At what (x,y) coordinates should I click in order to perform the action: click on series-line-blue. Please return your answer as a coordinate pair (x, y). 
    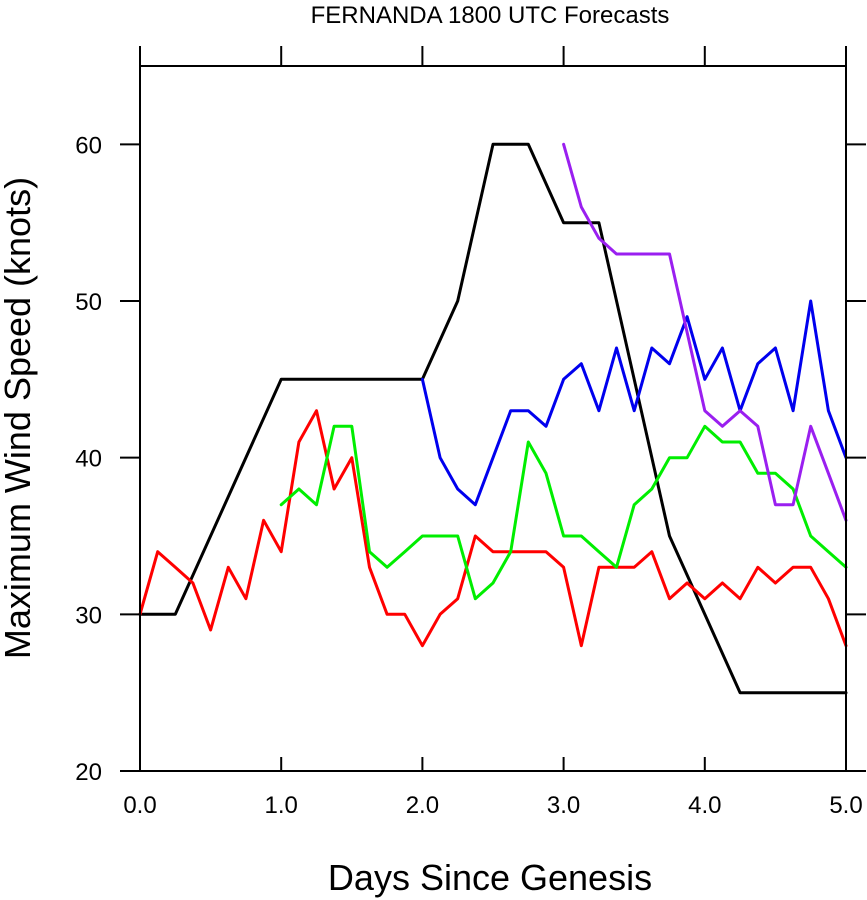
    Looking at the image, I should click on (634, 403).